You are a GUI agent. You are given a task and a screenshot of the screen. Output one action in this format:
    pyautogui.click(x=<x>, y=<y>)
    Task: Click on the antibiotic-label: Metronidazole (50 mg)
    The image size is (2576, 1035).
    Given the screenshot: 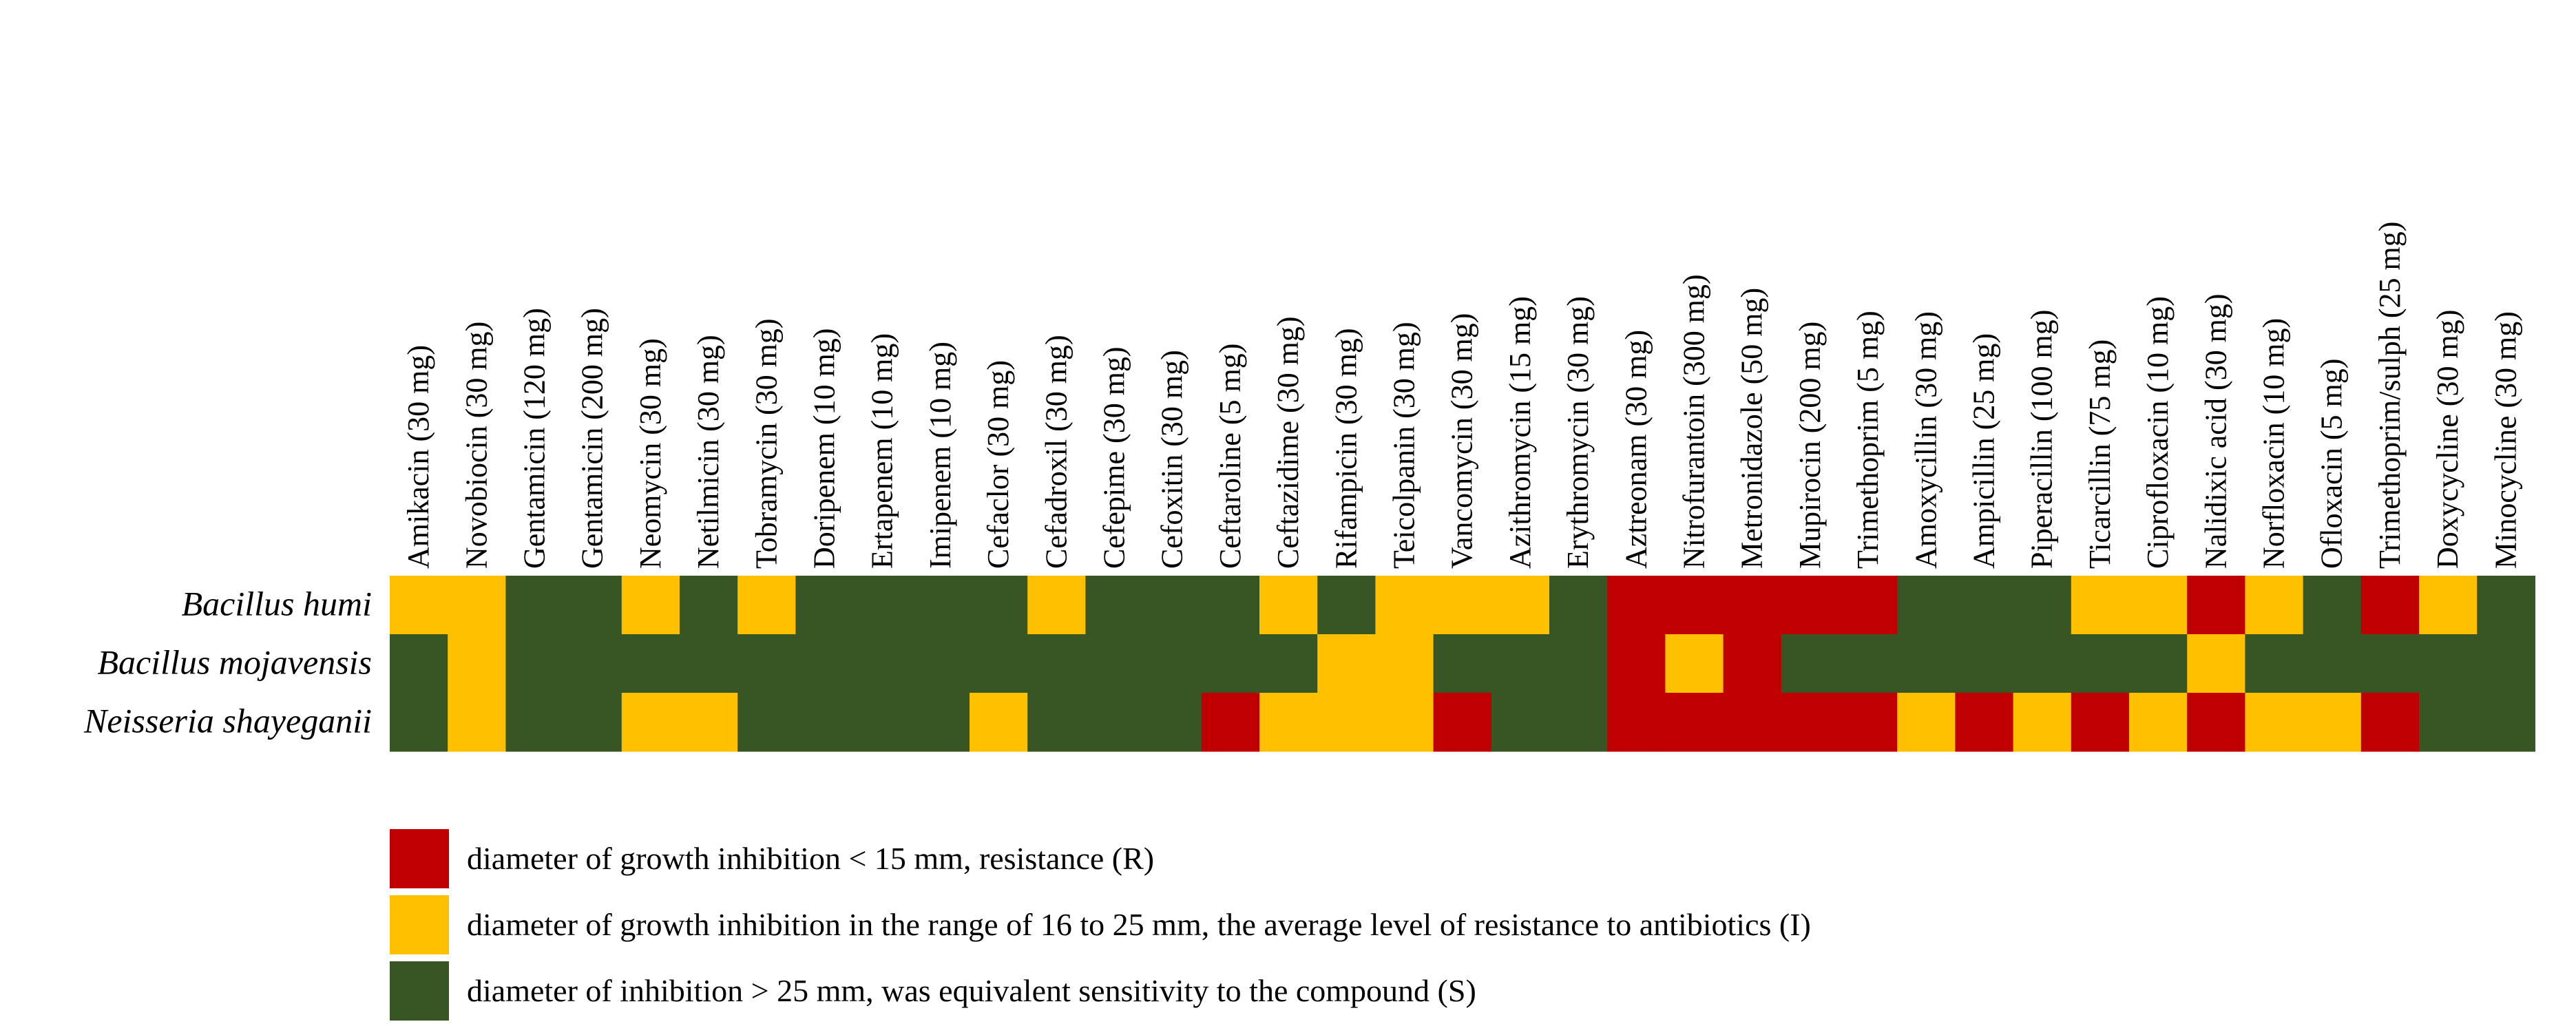 What is the action you would take?
    pyautogui.click(x=1752, y=428)
    